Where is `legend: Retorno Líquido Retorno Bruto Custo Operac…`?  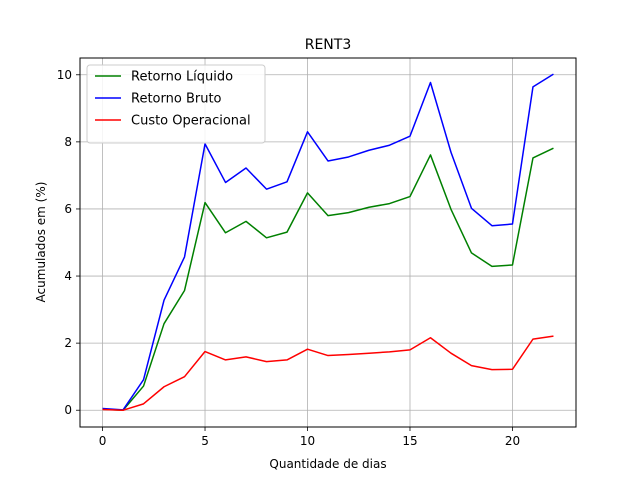
legend: Retorno Líquido Retorno Bruto Custo Operac… is located at coordinates (176, 104).